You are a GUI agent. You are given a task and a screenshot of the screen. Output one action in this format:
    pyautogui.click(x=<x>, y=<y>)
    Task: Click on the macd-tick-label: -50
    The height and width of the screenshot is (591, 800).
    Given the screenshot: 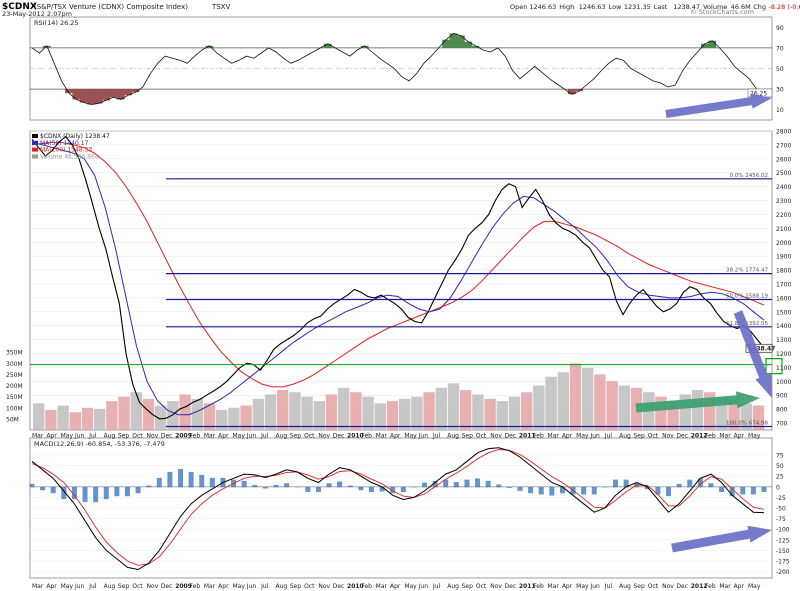 What is the action you would take?
    pyautogui.click(x=781, y=509)
    